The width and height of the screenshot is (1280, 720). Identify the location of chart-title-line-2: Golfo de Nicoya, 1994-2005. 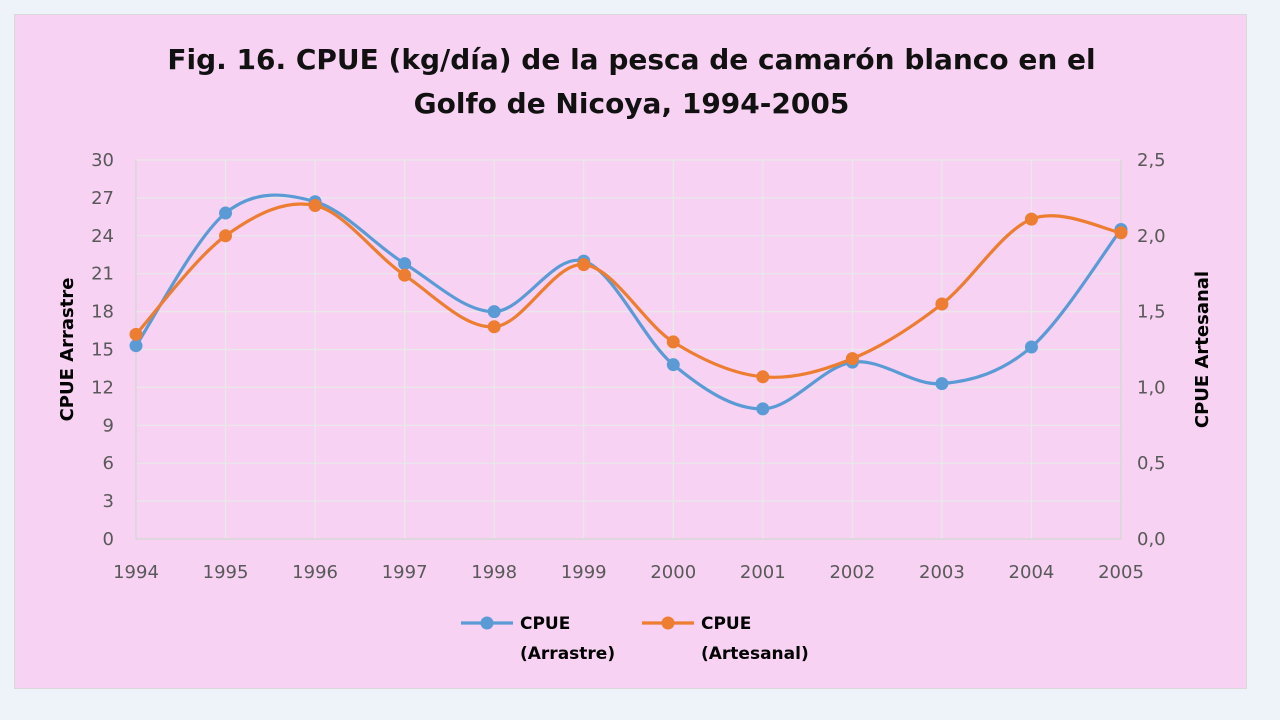
(631, 103).